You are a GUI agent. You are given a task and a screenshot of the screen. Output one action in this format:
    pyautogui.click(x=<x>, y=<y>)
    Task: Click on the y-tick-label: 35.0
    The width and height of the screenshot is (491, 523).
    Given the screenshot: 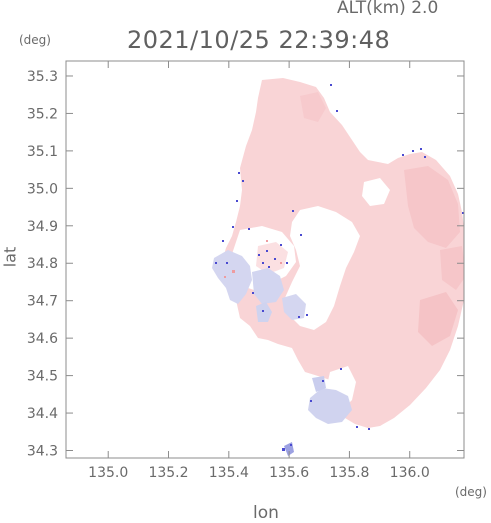 What is the action you would take?
    pyautogui.click(x=42, y=189)
    